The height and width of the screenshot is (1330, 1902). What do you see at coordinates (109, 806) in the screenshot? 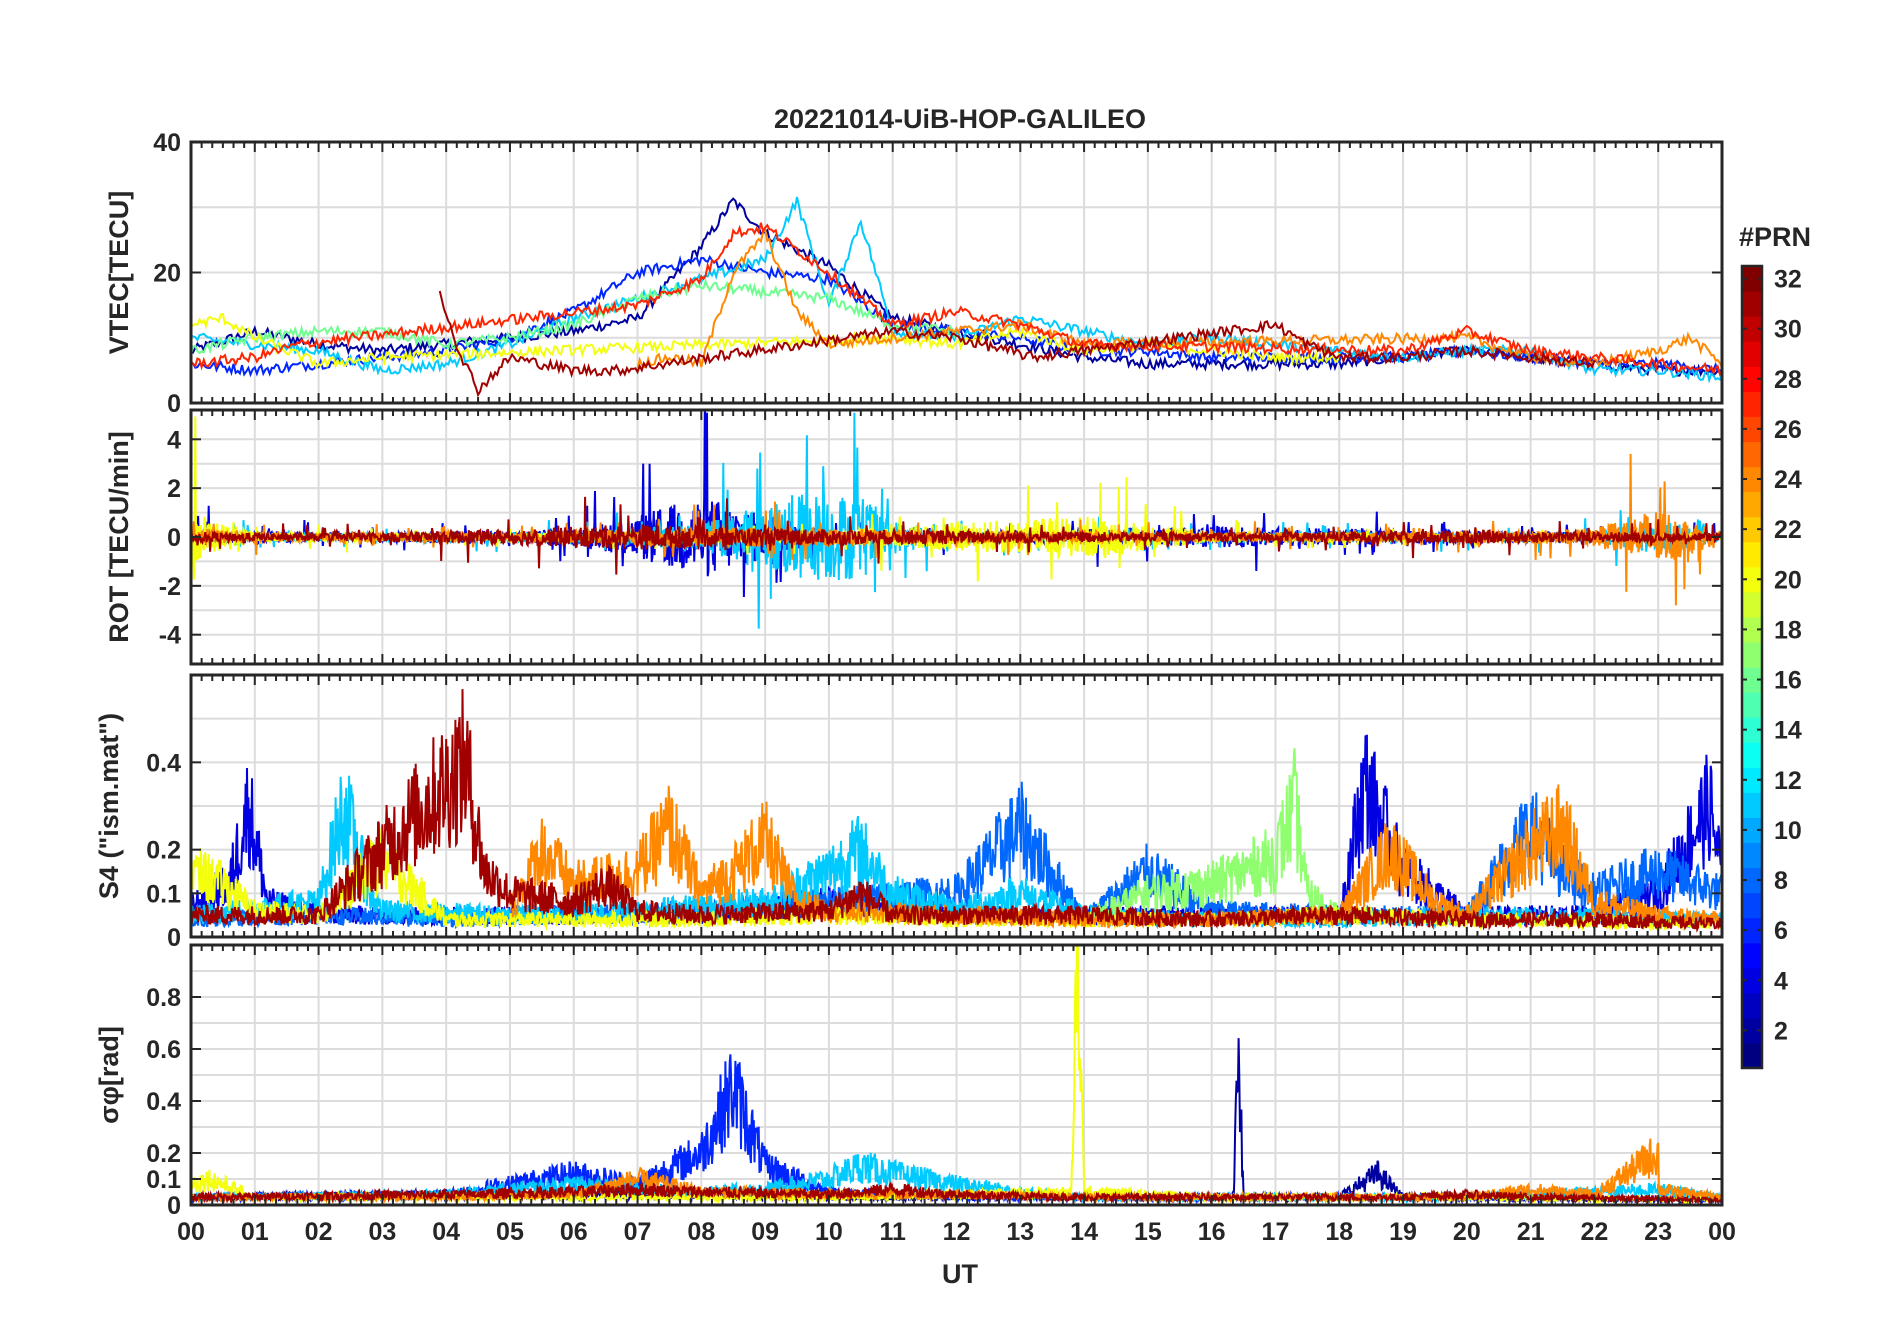
I see `y-axis-label: S4 ("ism.mat")` at bounding box center [109, 806].